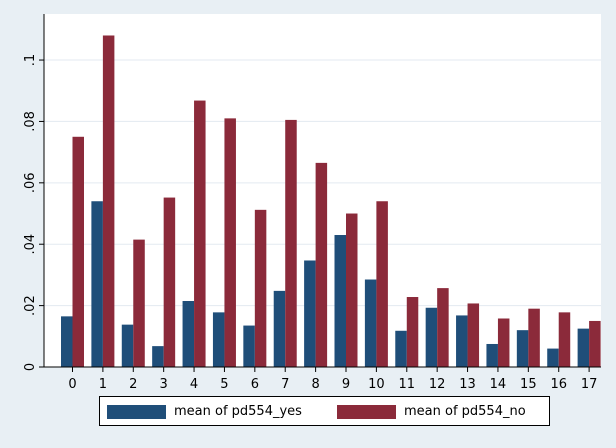 The height and width of the screenshot is (448, 616). Describe the element at coordinates (30, 367) in the screenshot. I see `y-tick-label-0: 0` at that location.